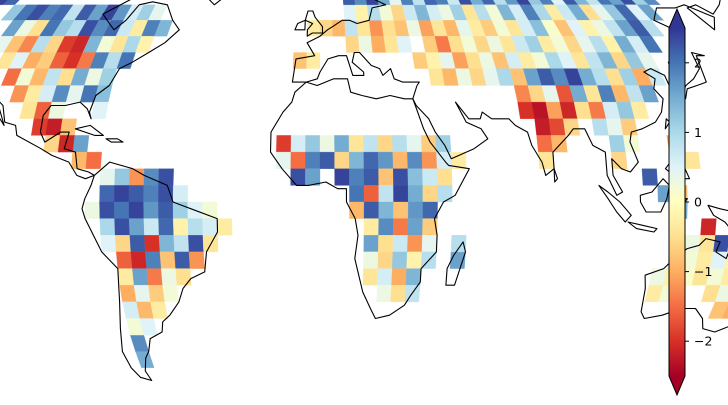 Image resolution: width=728 pixels, height=405 pixels. Describe the element at coordinates (703, 271) in the screenshot. I see `colorbar-tick-label: −1` at that location.